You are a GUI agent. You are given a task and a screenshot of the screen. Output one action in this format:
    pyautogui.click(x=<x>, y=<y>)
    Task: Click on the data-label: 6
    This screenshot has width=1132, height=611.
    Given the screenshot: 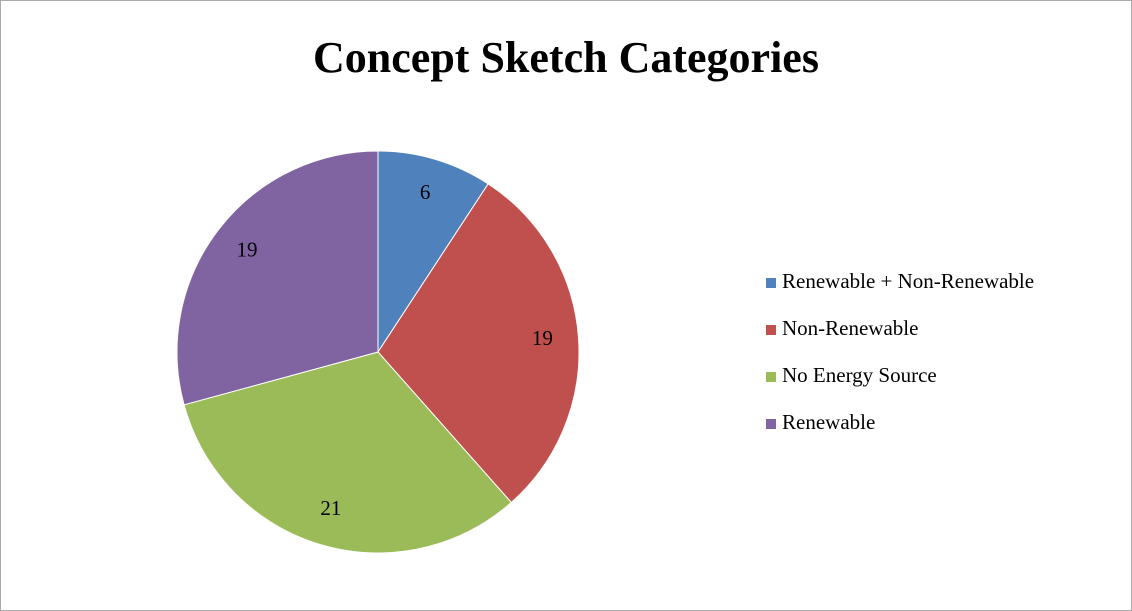 What is the action you would take?
    pyautogui.click(x=425, y=192)
    